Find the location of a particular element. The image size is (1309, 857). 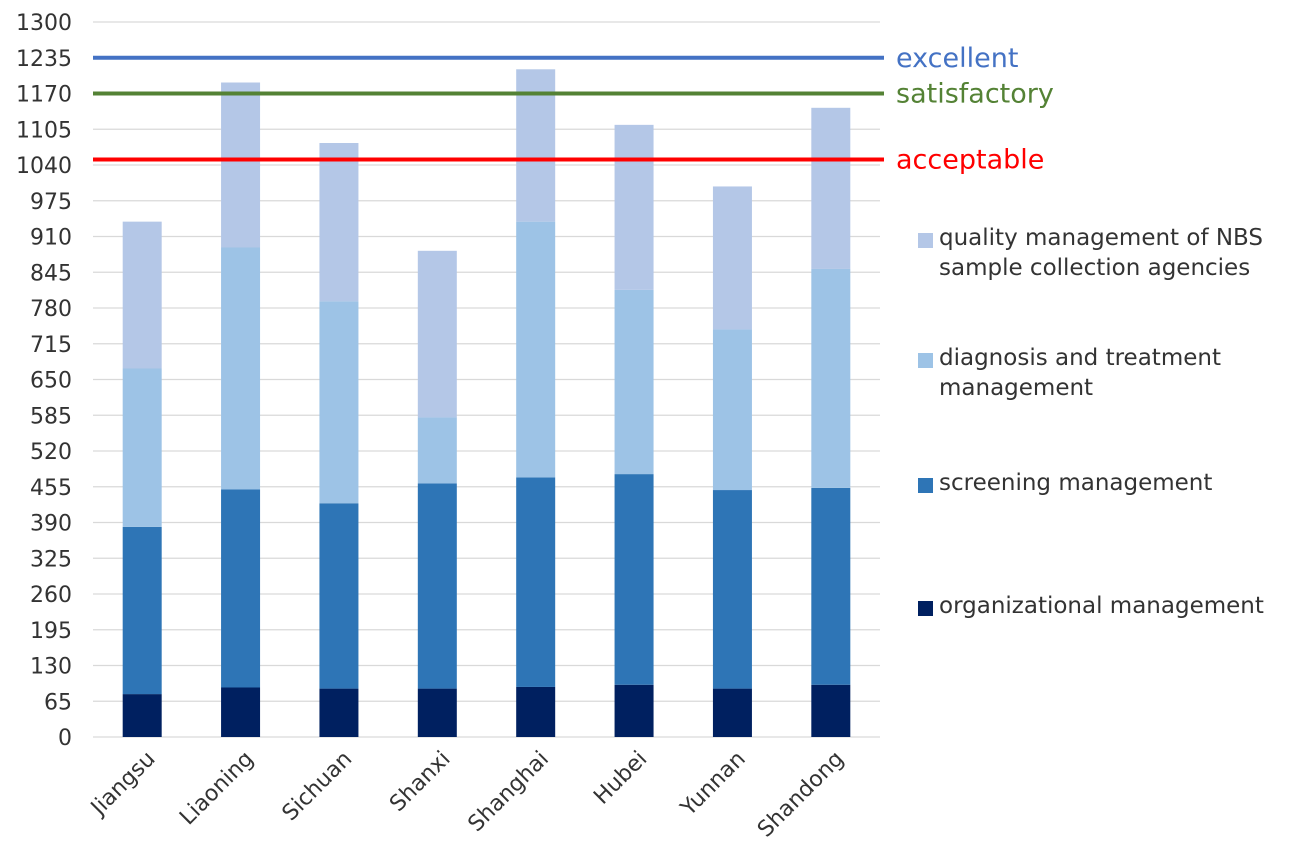

y-tick-label: 325 is located at coordinates (51, 559).